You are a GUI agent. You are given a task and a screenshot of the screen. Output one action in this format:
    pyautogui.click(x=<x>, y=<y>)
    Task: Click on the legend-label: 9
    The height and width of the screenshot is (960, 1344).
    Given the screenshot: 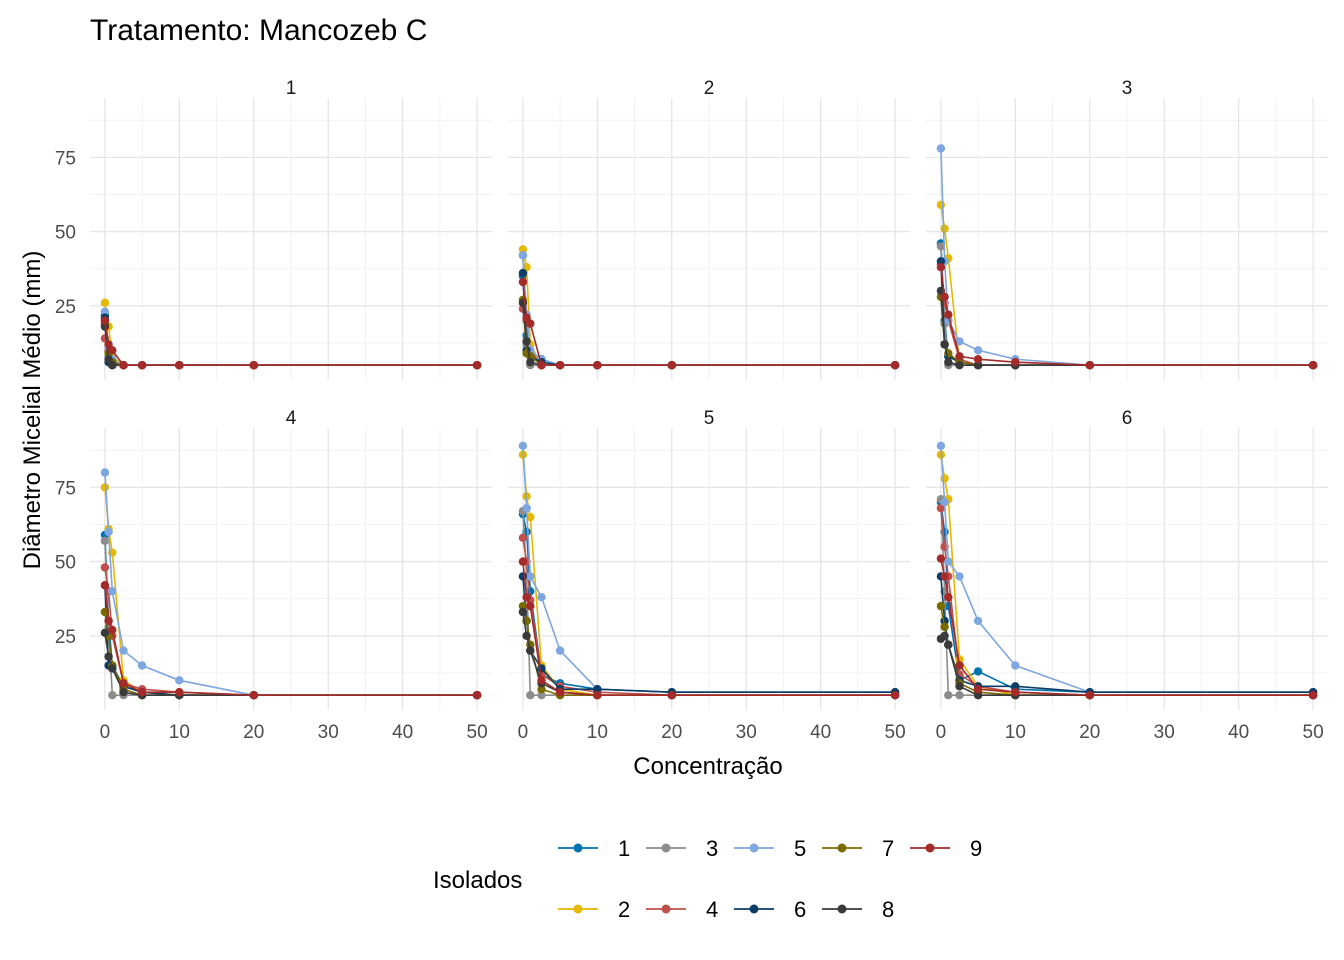 What is the action you would take?
    pyautogui.click(x=976, y=848)
    